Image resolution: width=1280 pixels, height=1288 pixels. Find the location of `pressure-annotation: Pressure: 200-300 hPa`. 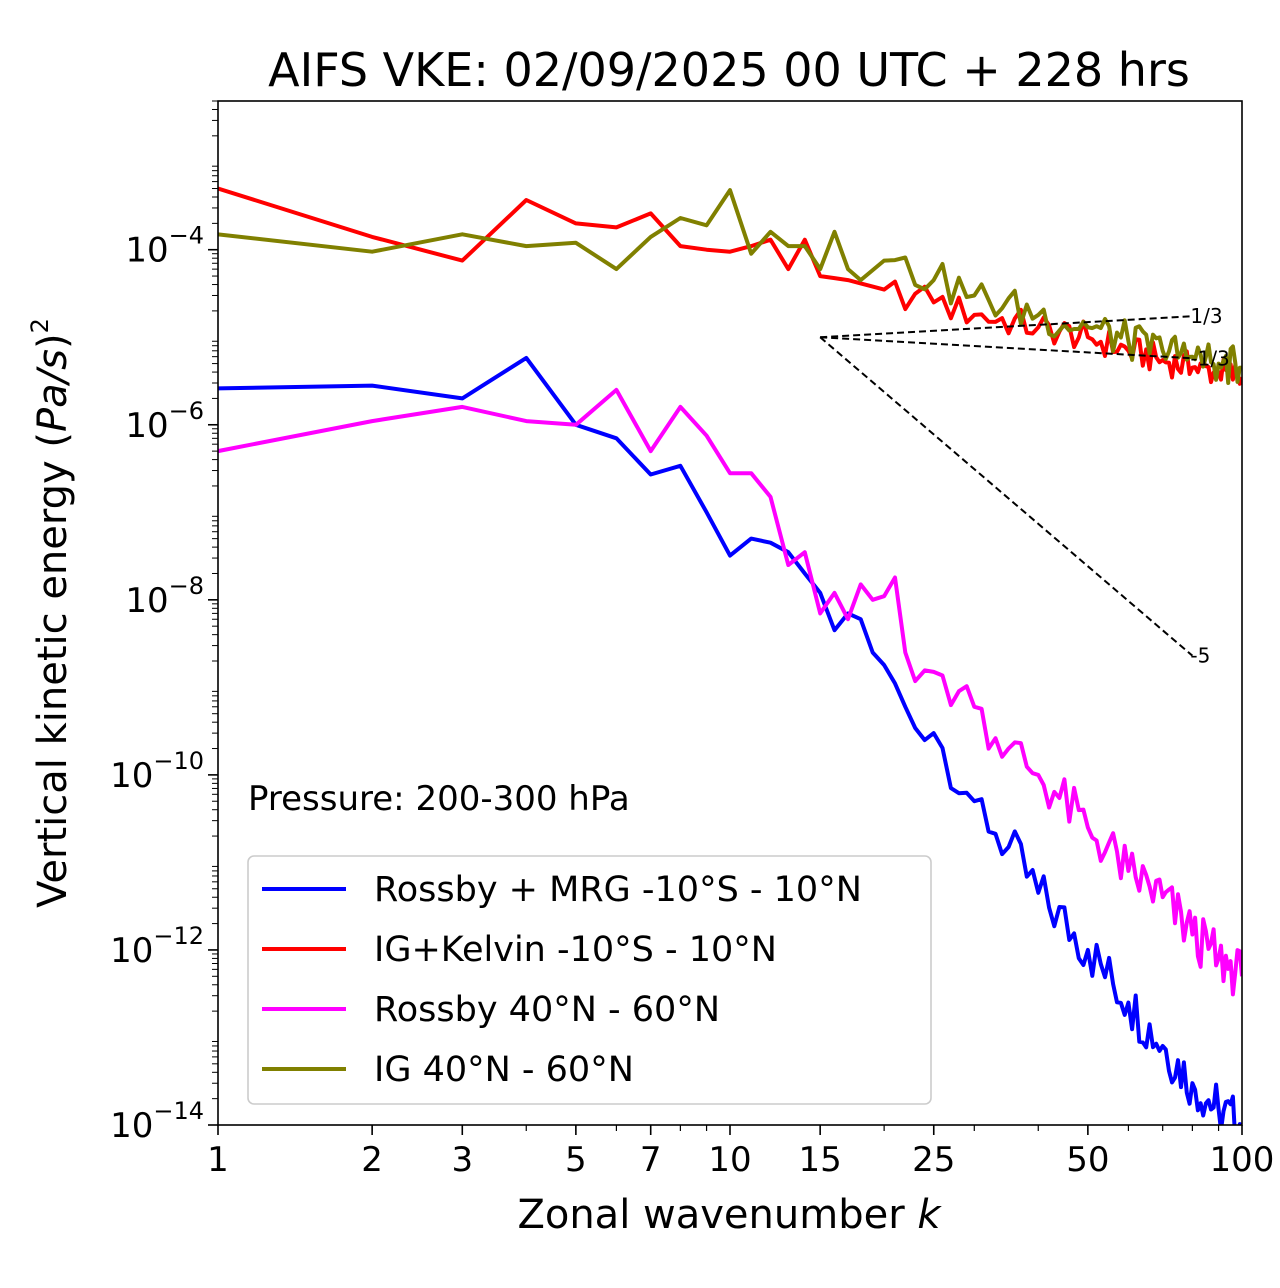

pressure-annotation: Pressure: 200-300 hPa is located at coordinates (439, 799).